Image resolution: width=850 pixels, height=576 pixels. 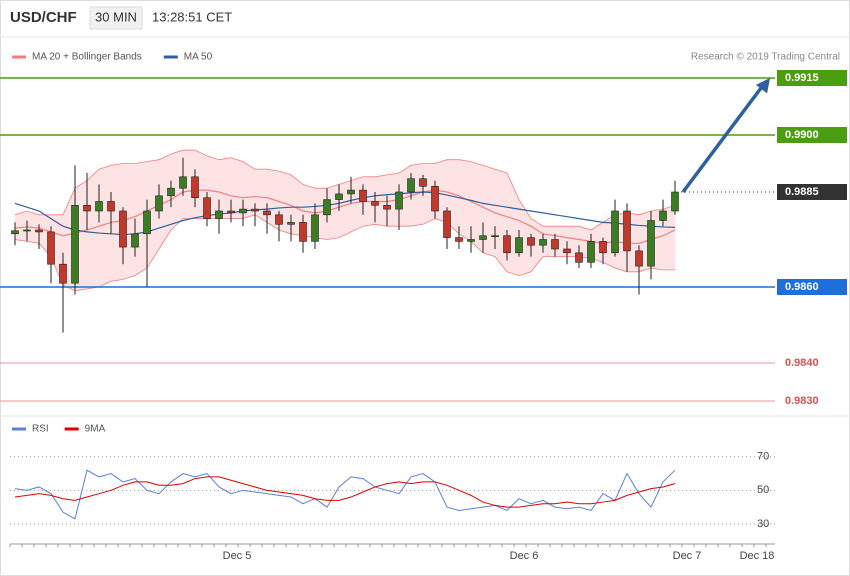 What do you see at coordinates (763, 490) in the screenshot?
I see `y-tick-label: 50` at bounding box center [763, 490].